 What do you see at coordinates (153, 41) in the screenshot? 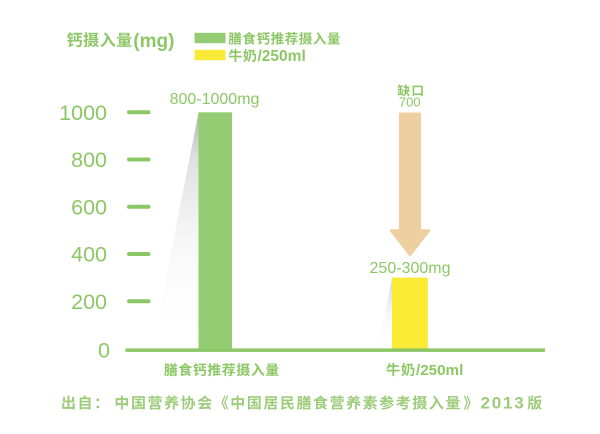
I see `svg-text: (mg)` at bounding box center [153, 41].